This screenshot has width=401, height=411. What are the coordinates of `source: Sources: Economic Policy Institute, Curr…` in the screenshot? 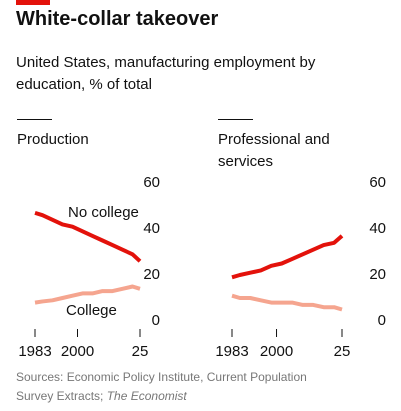 It's located at (166, 387).